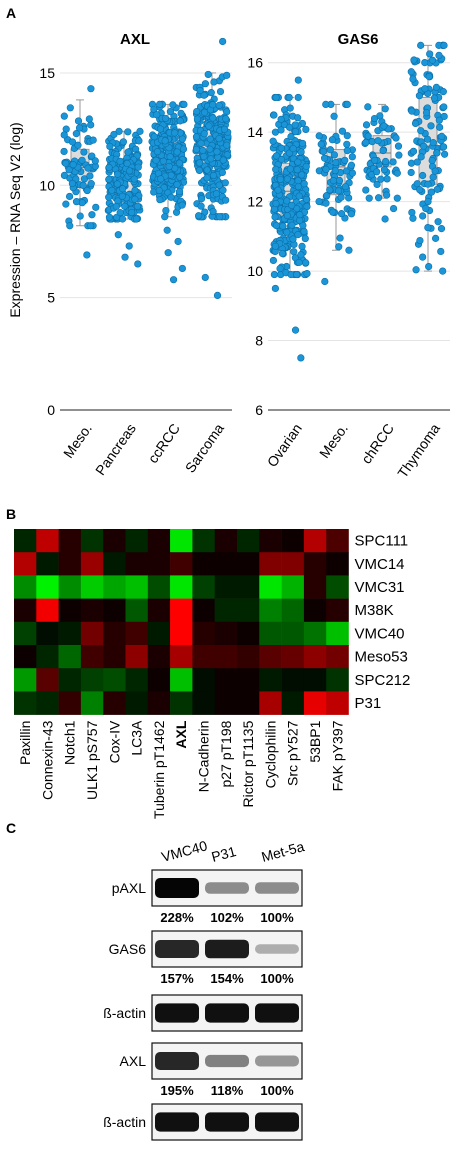 Image resolution: width=457 pixels, height=1172 pixels. I want to click on heatmap-column-label: AXL, so click(181, 734).